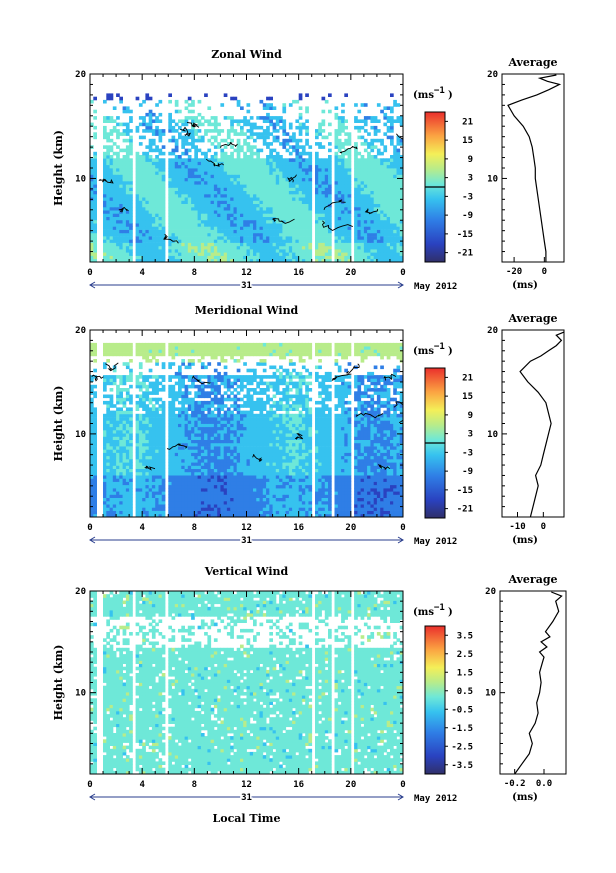  Describe the element at coordinates (470, 179) in the screenshot. I see `colorbar-tick-label: 3` at that location.